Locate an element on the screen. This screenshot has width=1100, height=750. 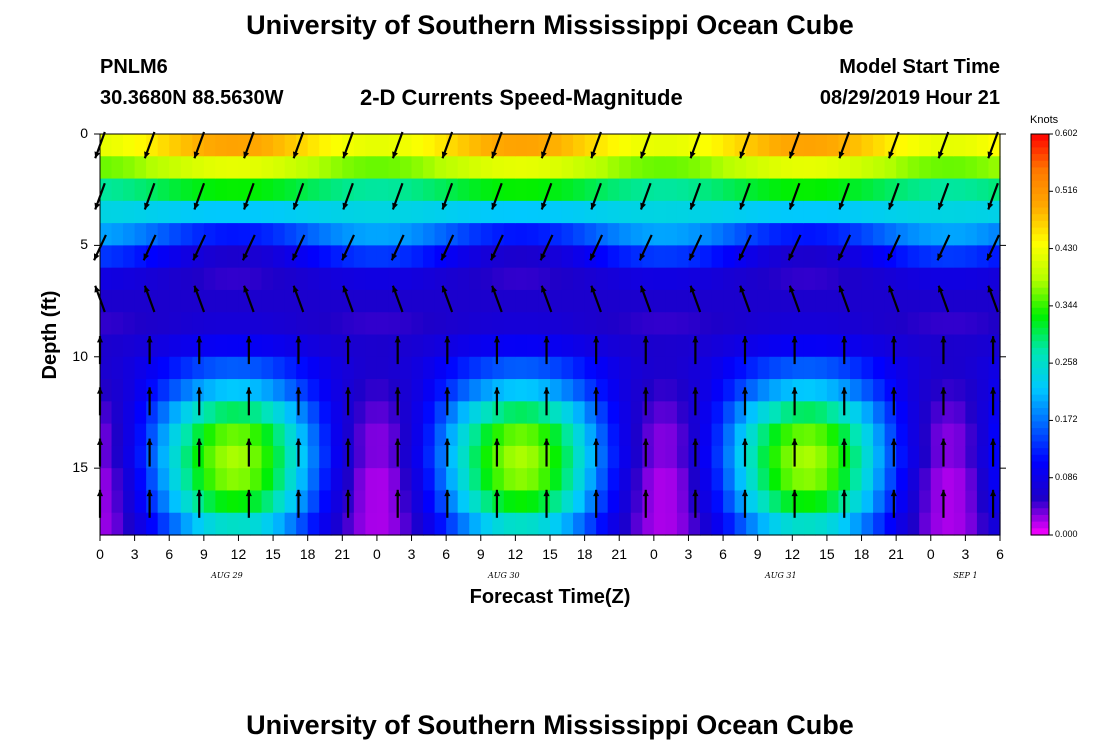
colorbar-tick-label: 0.172 is located at coordinates (1066, 419).